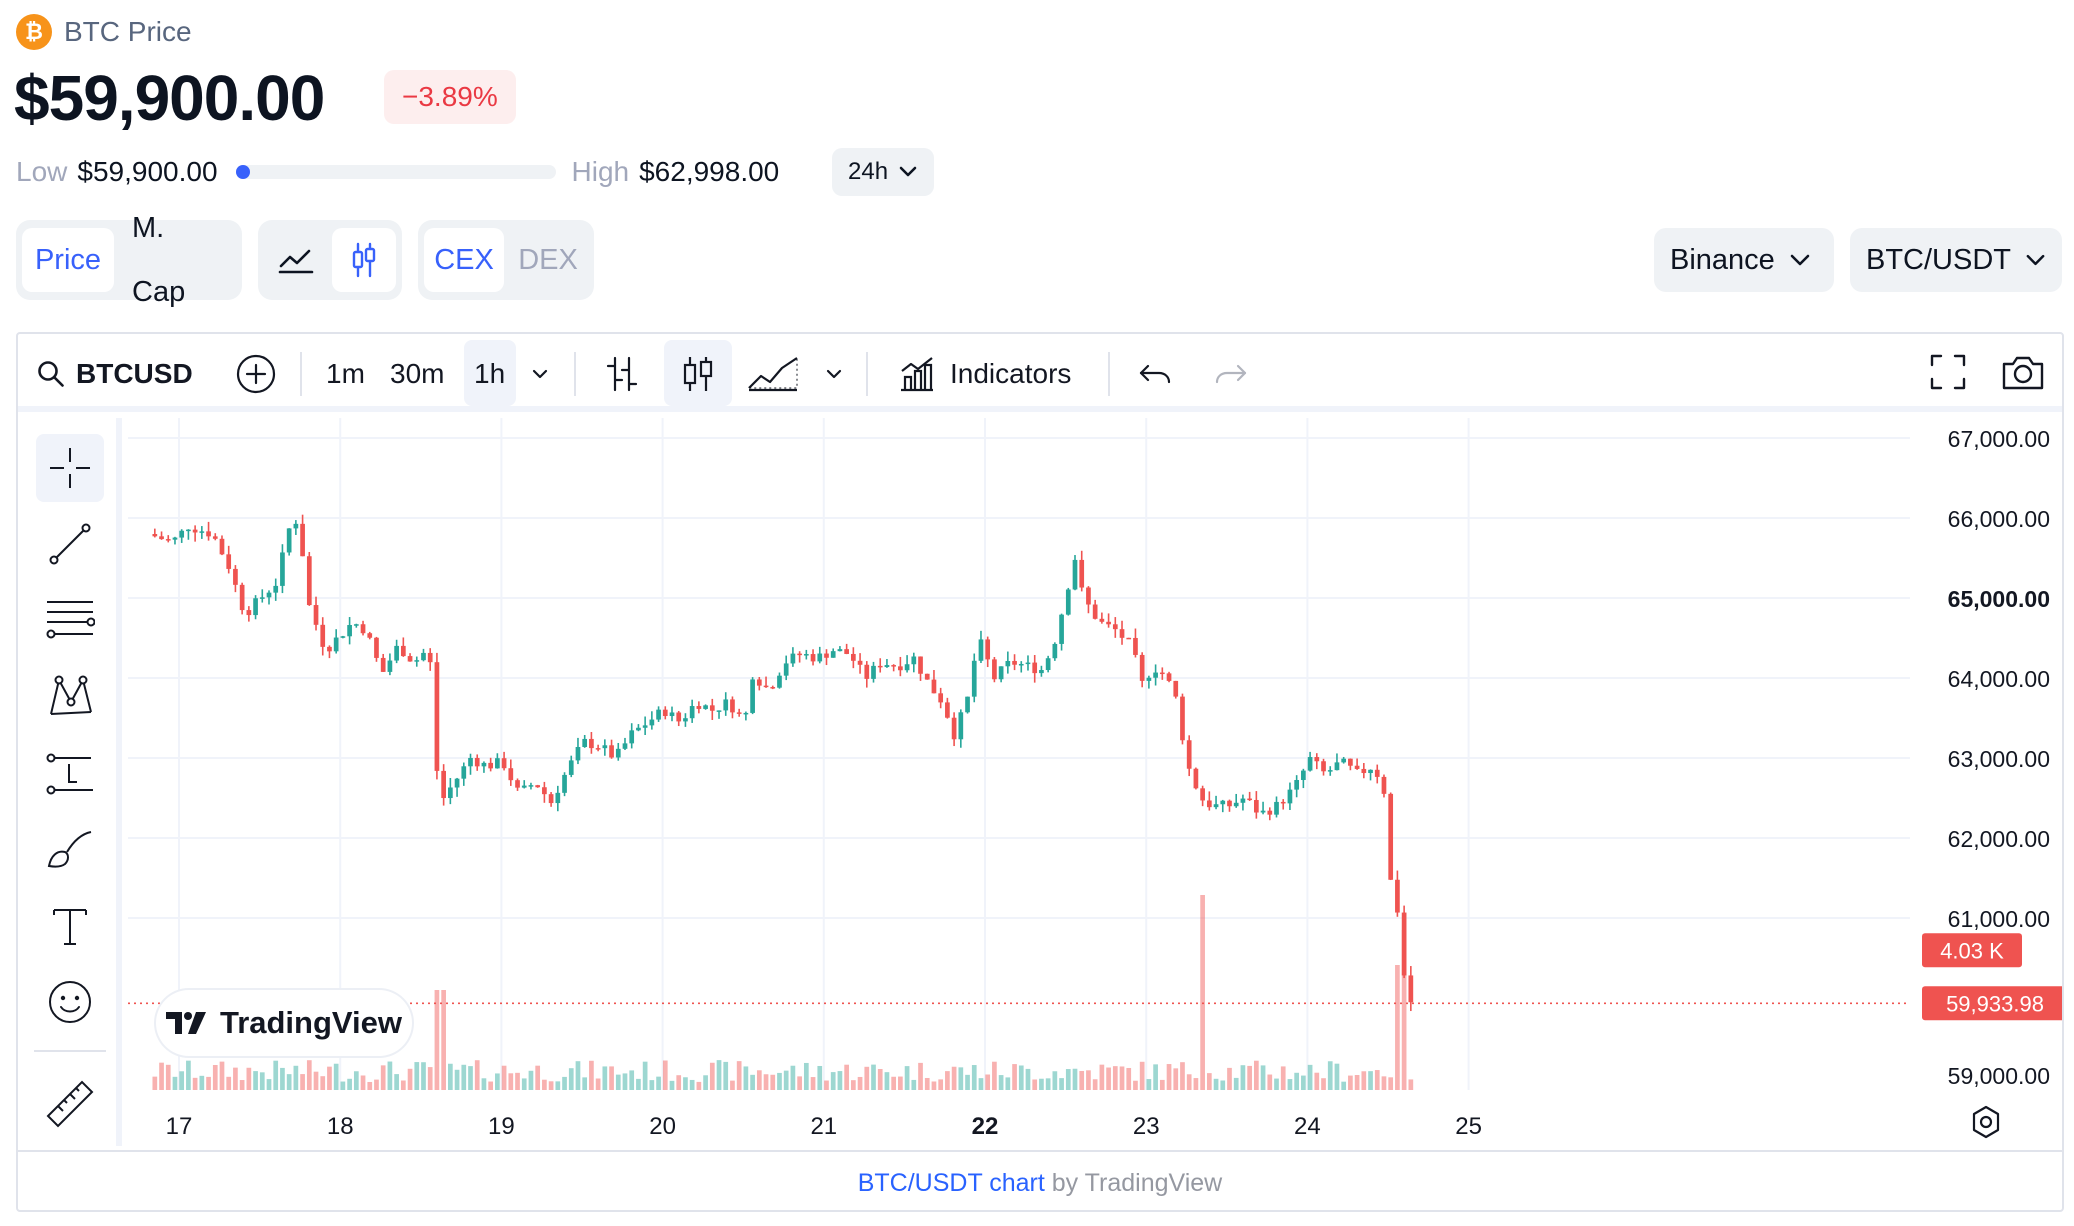 This screenshot has height=1226, width=2074. I want to click on interval-dropdown, so click(540, 374).